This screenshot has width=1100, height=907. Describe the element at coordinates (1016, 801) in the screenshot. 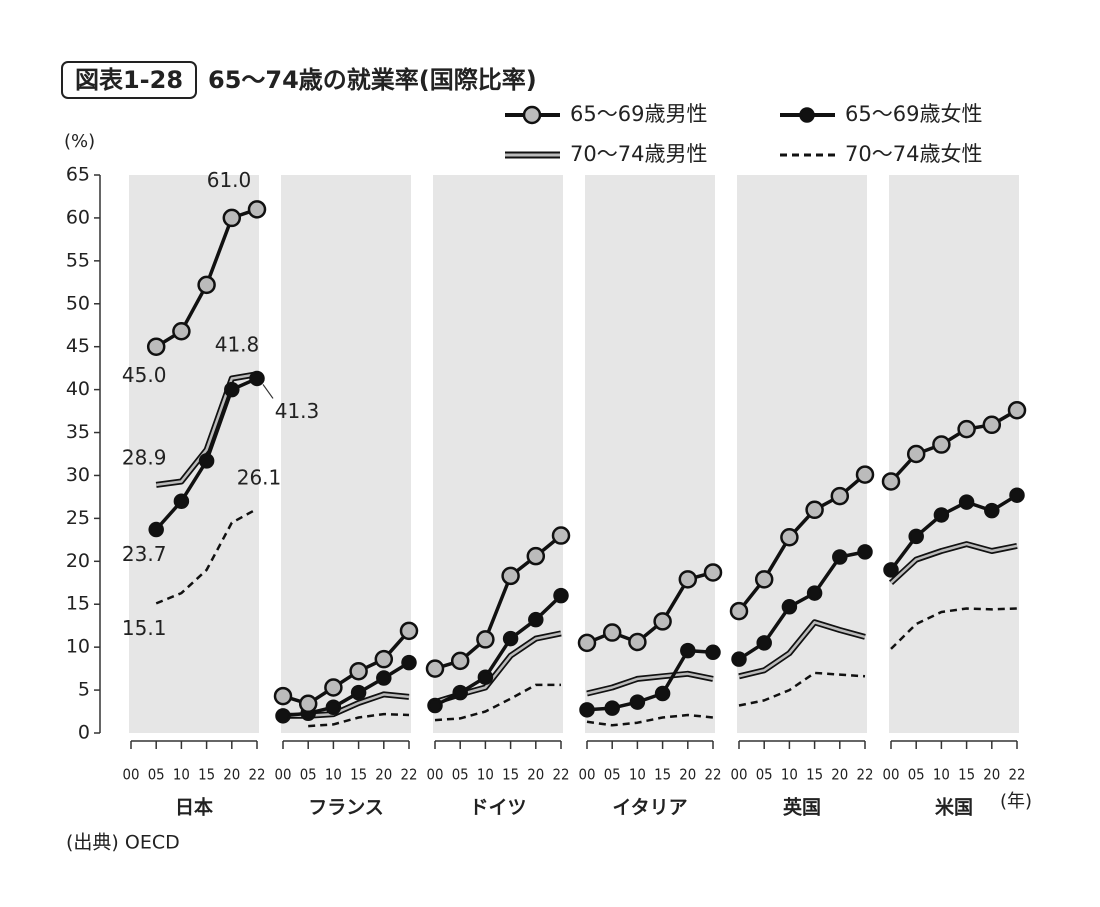

I see `x-axis-unit: (年)` at that location.